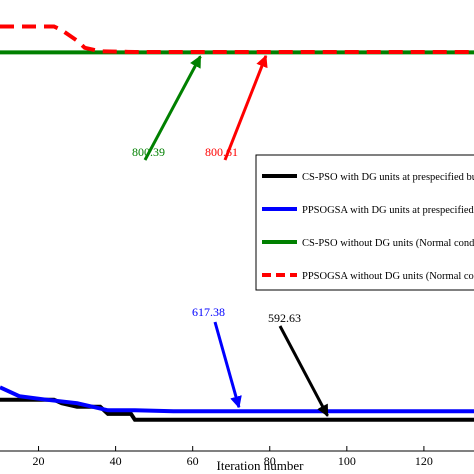 This screenshot has width=474, height=474. Describe the element at coordinates (347, 461) in the screenshot. I see `x-tick-label: 100` at that location.